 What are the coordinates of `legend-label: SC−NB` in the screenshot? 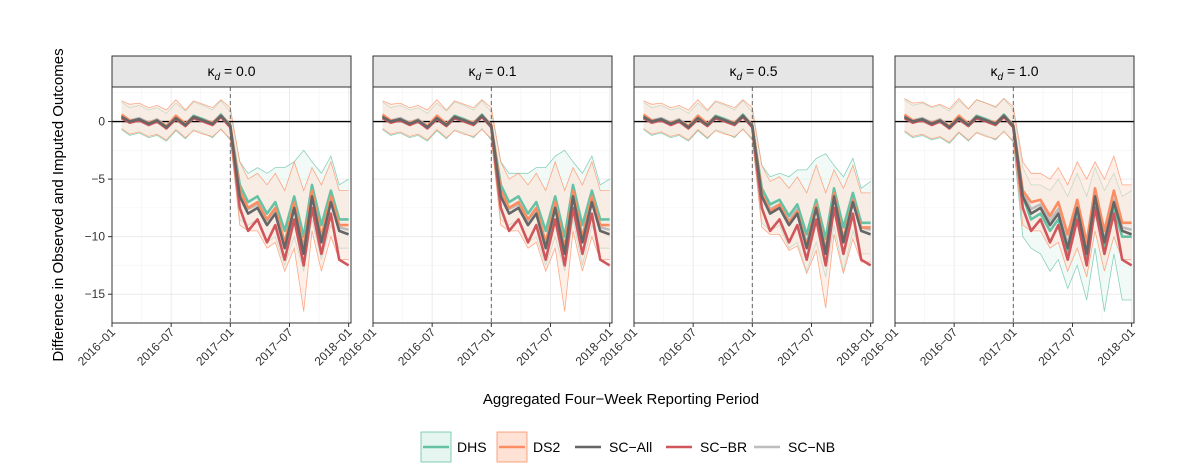 It's located at (811, 447).